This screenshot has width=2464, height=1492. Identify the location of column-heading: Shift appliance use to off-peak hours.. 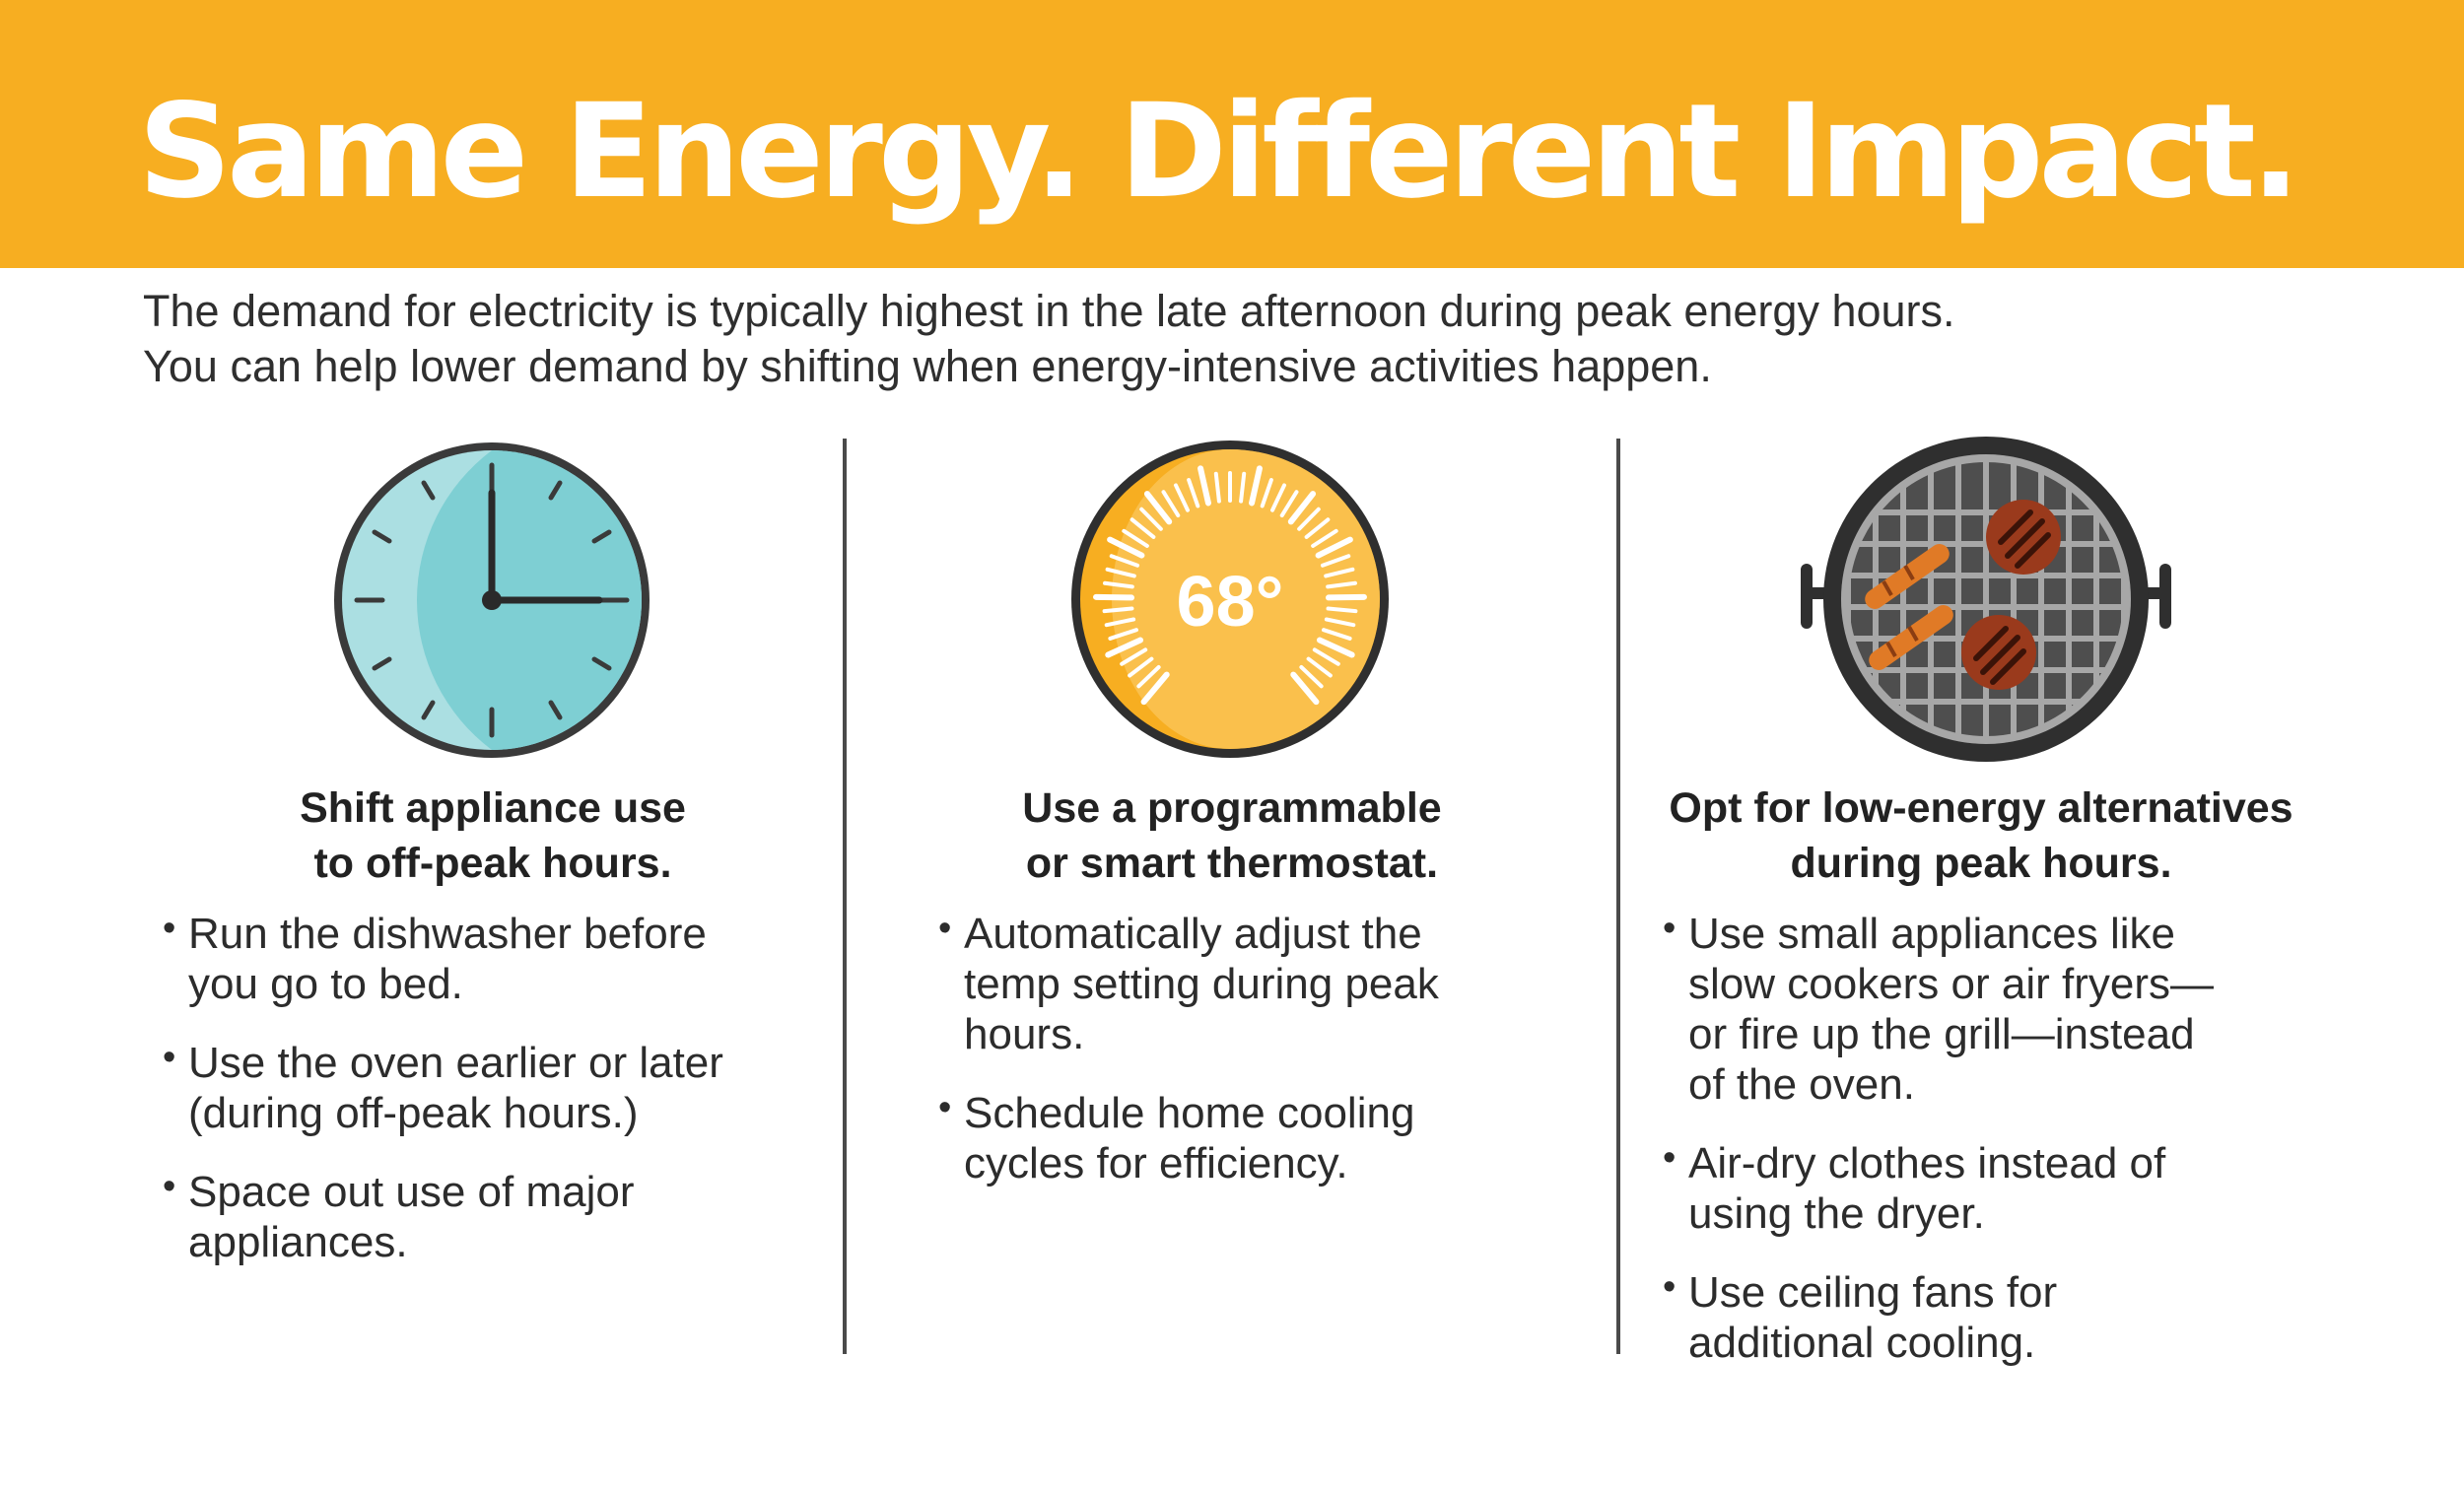
(493, 835).